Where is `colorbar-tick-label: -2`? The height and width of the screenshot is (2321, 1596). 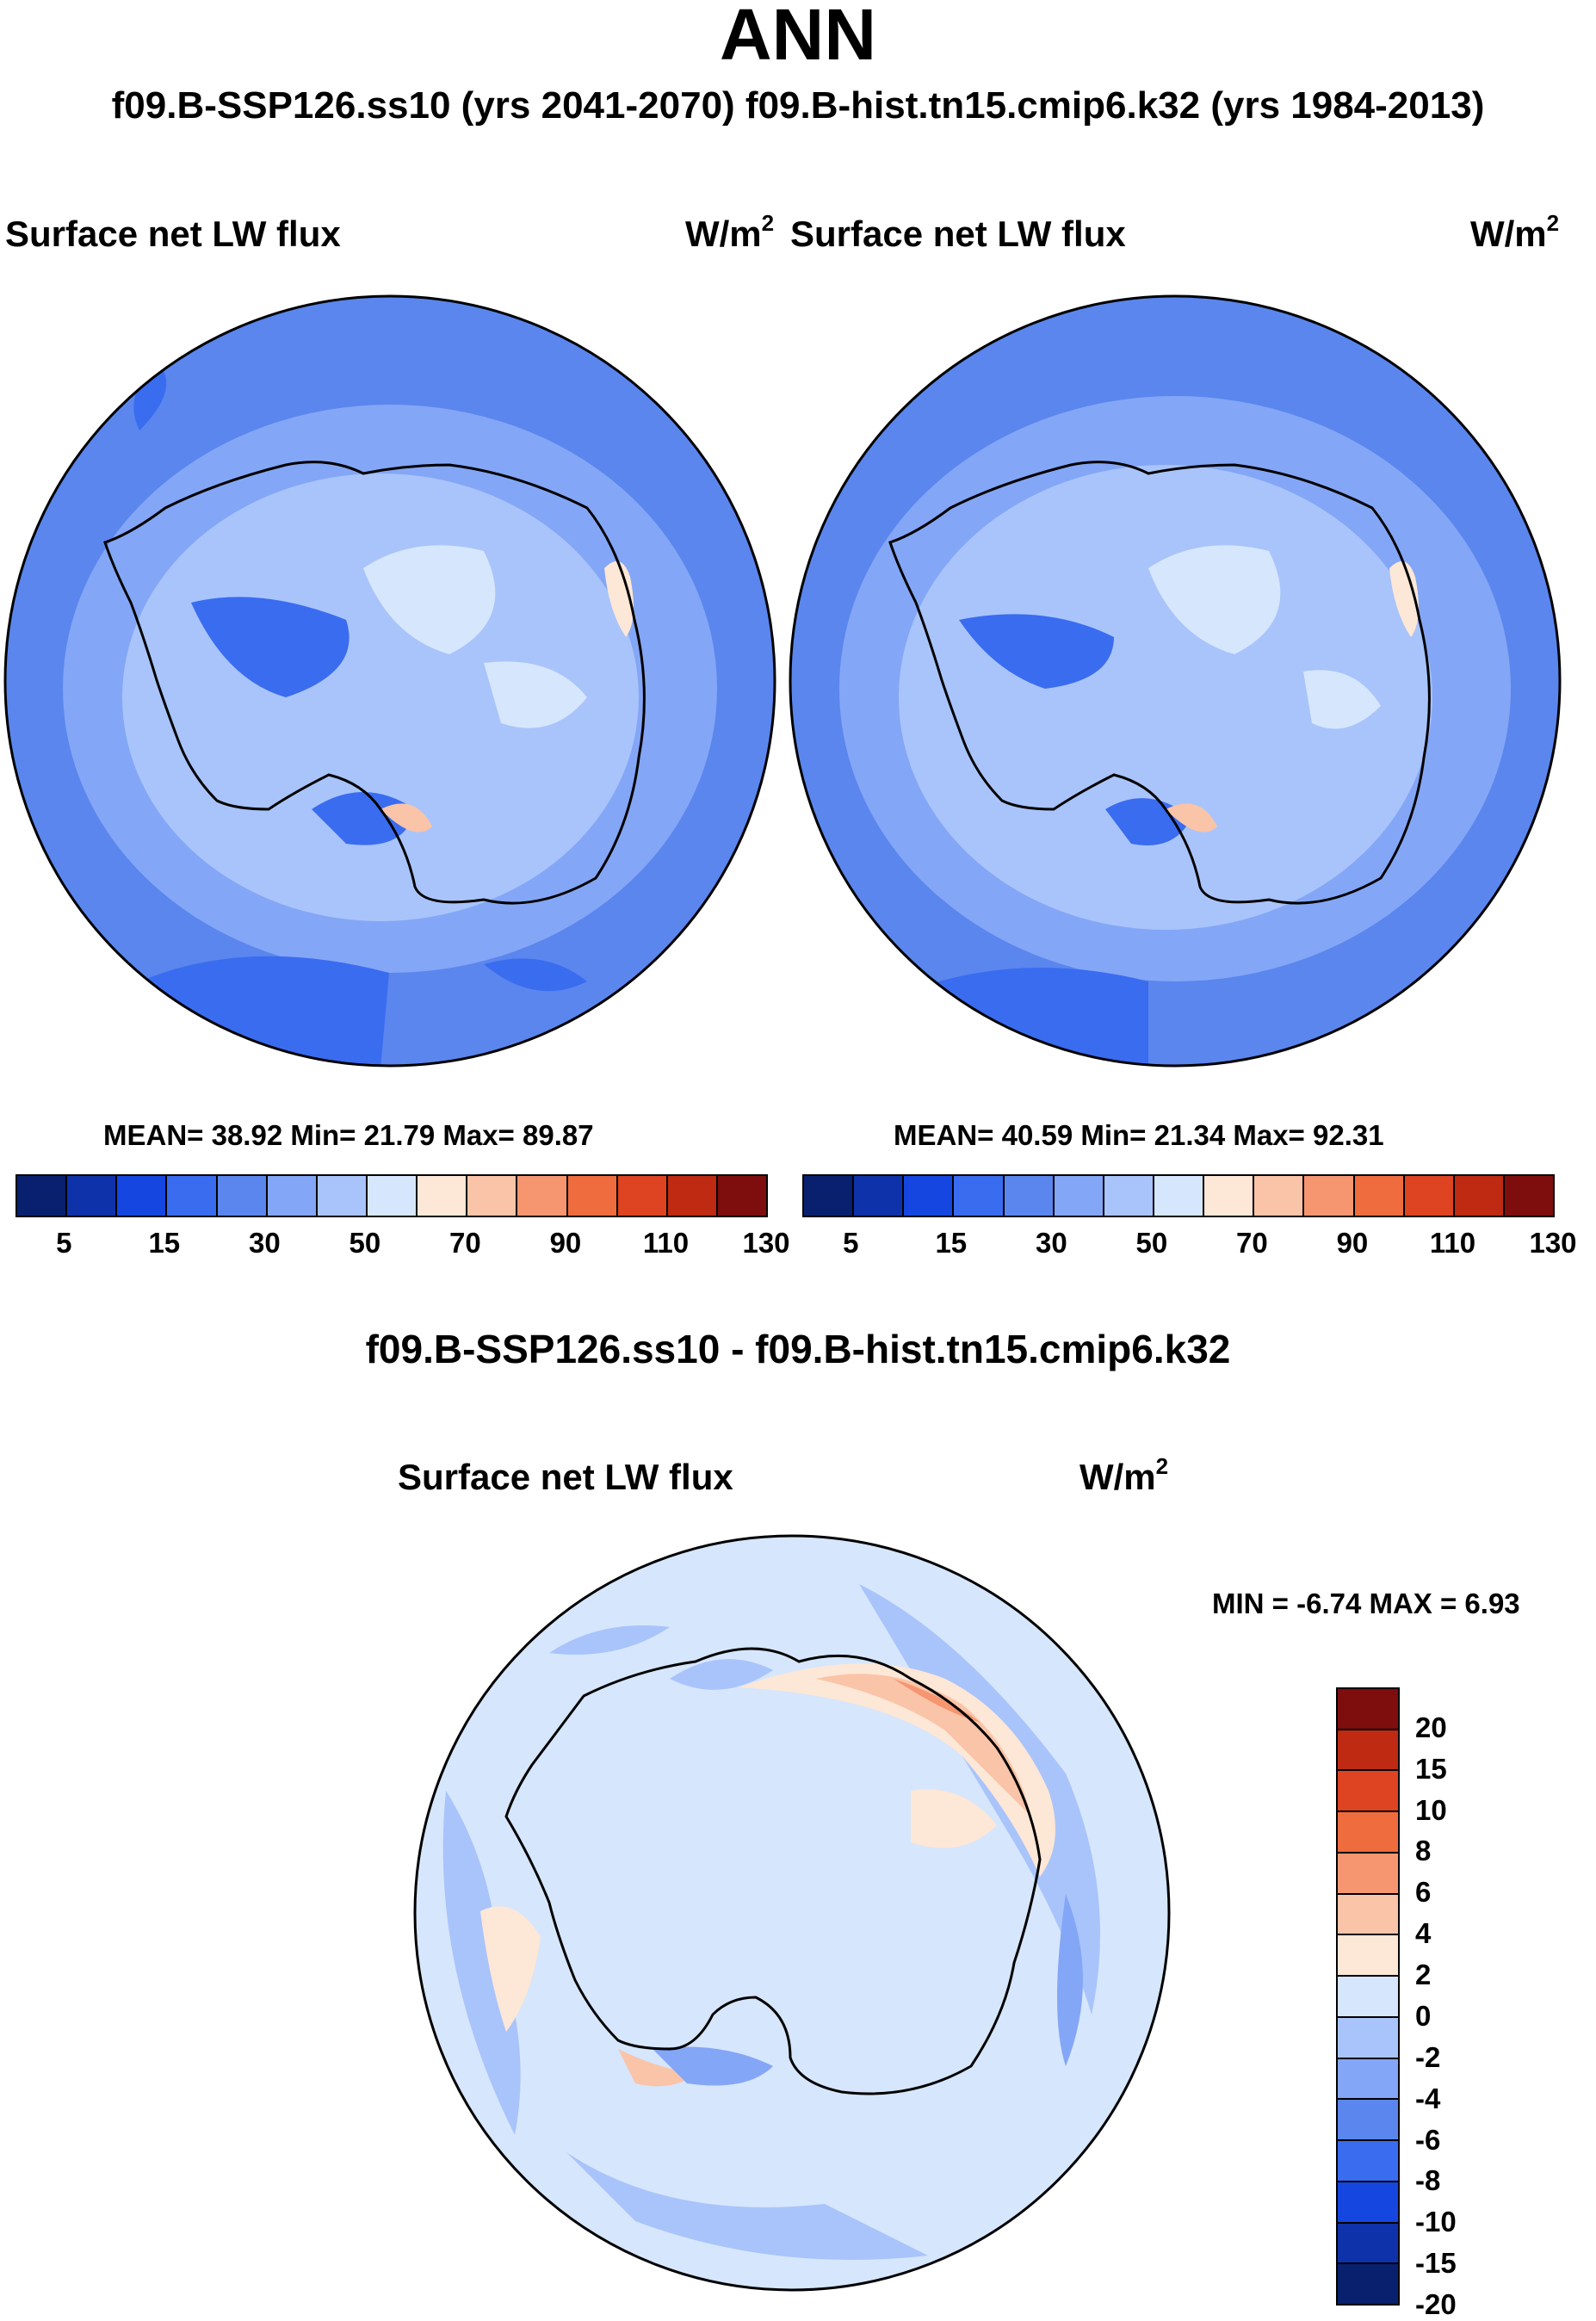
colorbar-tick-label: -2 is located at coordinates (1428, 2056).